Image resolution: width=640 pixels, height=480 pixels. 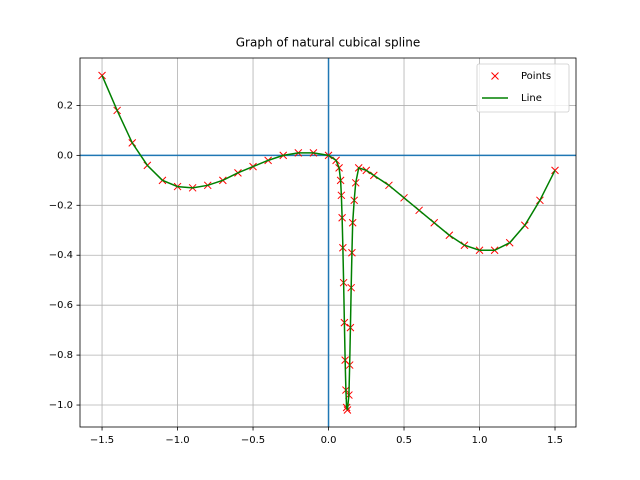 What do you see at coordinates (102, 440) in the screenshot?
I see `x-tick-label: −1.5` at bounding box center [102, 440].